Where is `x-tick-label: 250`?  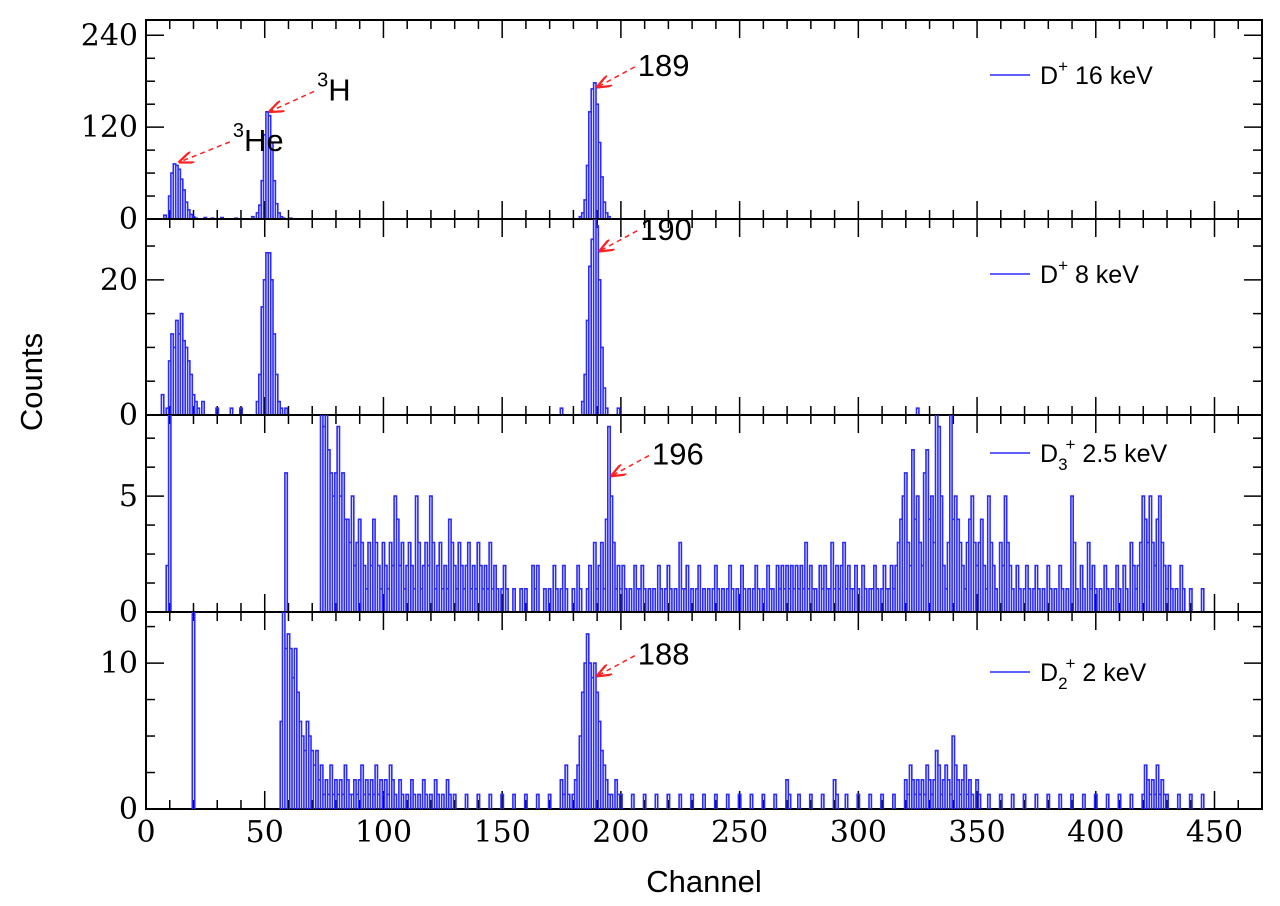 x-tick-label: 250 is located at coordinates (739, 832).